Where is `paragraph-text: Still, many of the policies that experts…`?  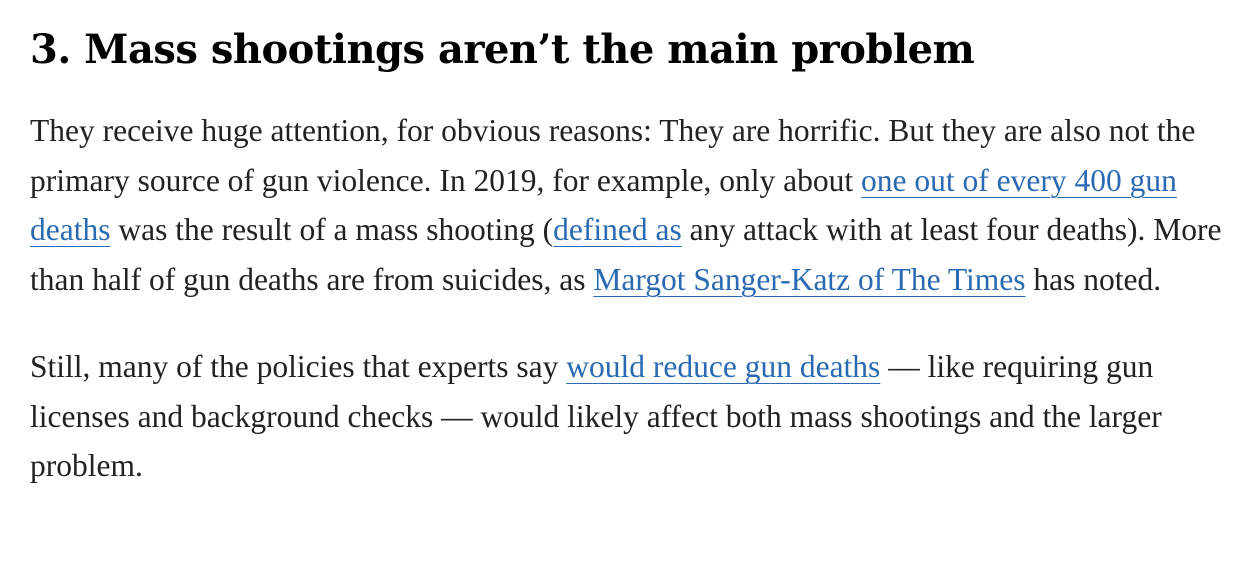 paragraph-text: Still, many of the policies that experts… is located at coordinates (298, 366).